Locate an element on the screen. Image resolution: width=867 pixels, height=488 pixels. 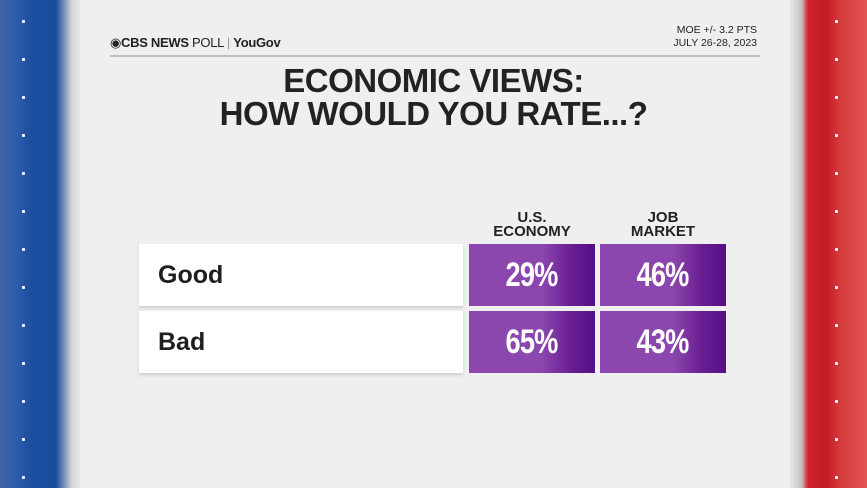
column-header-line: JOB is located at coordinates (663, 217).